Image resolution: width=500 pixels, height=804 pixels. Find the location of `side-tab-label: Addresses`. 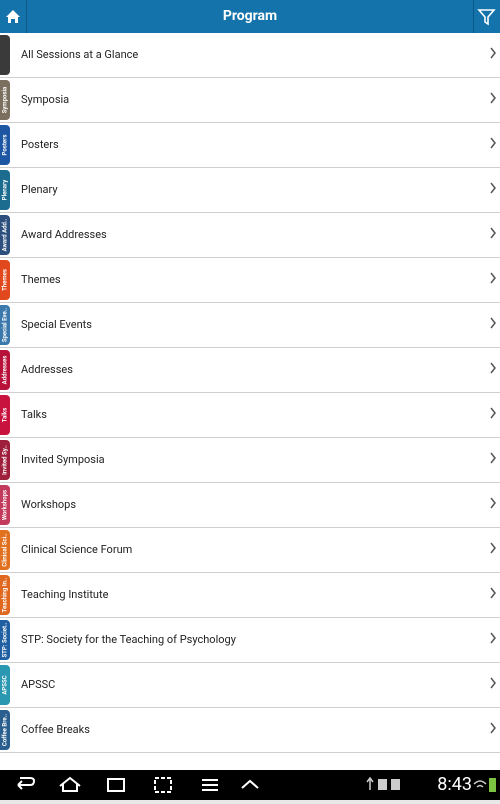

side-tab-label: Addresses is located at coordinates (5, 370).